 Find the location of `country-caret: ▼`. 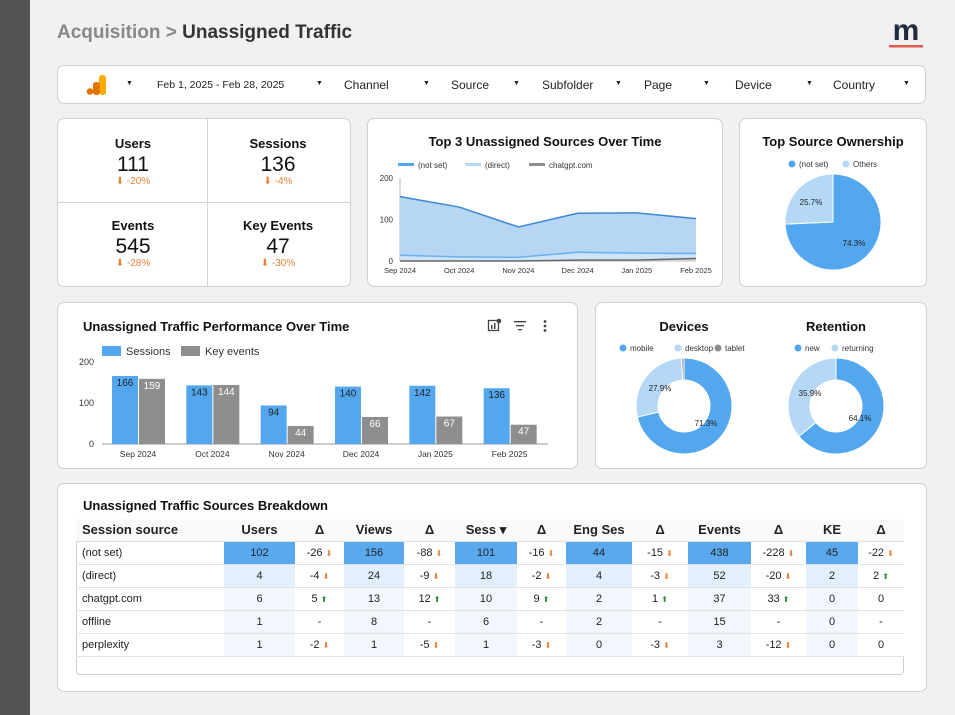

country-caret: ▼ is located at coordinates (906, 83).